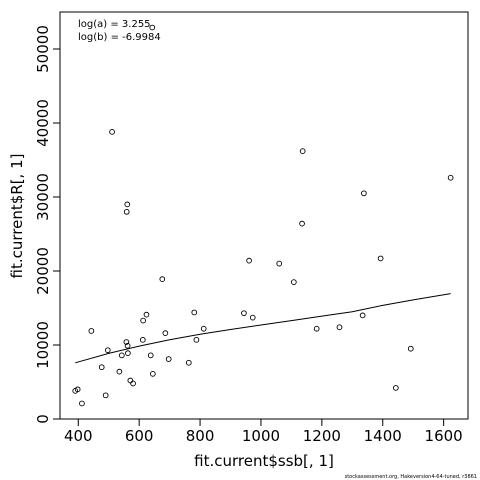 The width and height of the screenshot is (480, 480). Describe the element at coordinates (43, 419) in the screenshot. I see `y-tick-label: 0` at that location.